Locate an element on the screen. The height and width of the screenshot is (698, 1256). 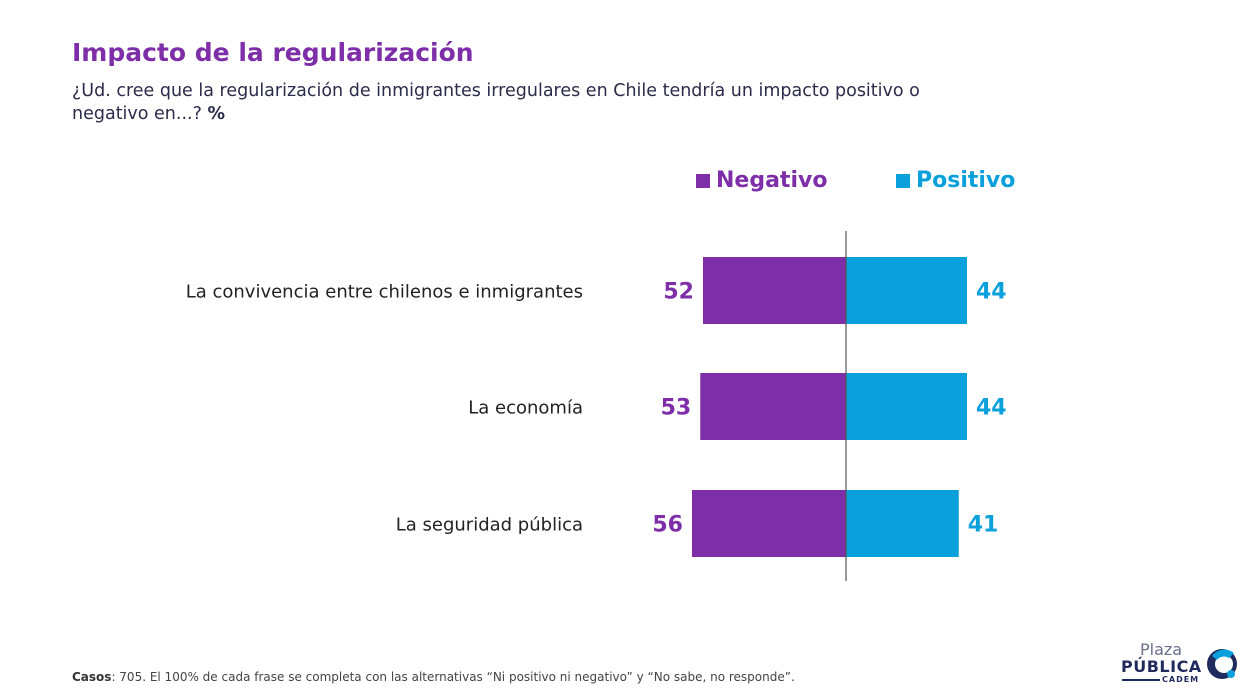
category-label: La economía is located at coordinates (525, 408).